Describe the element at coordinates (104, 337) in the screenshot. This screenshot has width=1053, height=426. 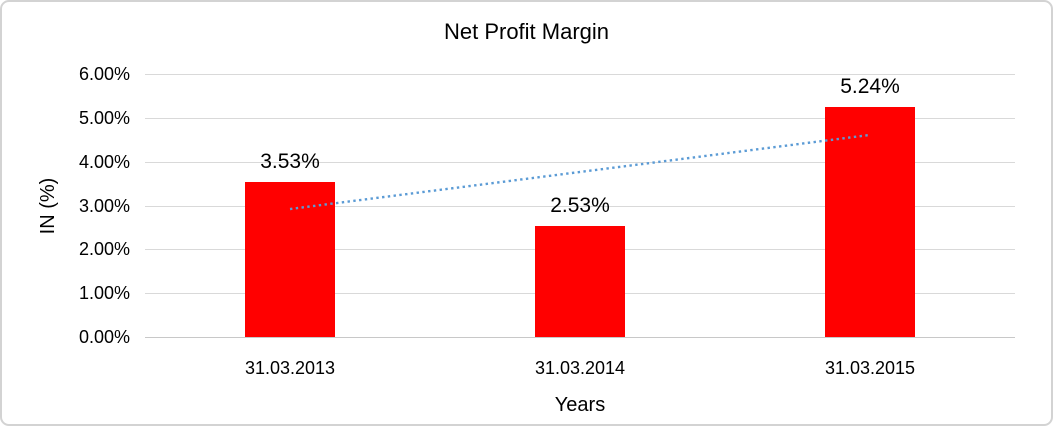
I see `y-axis-tick-label: 0.00%` at that location.